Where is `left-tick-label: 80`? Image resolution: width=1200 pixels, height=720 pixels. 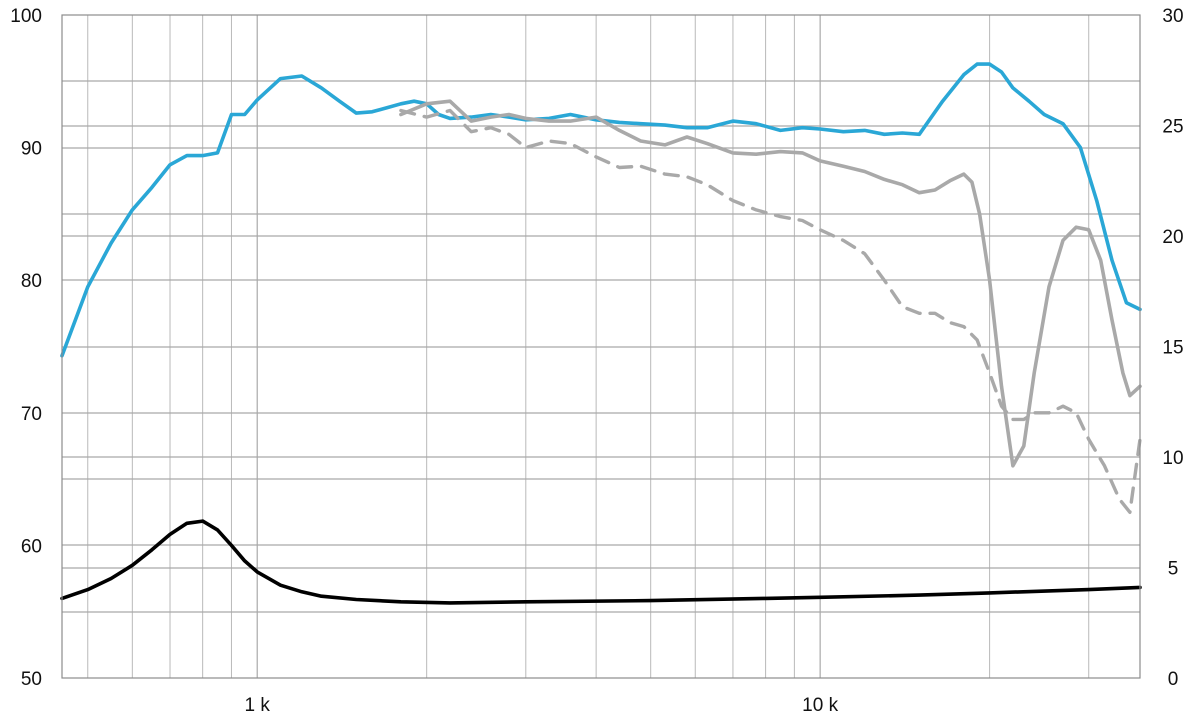 left-tick-label: 80 is located at coordinates (31, 281).